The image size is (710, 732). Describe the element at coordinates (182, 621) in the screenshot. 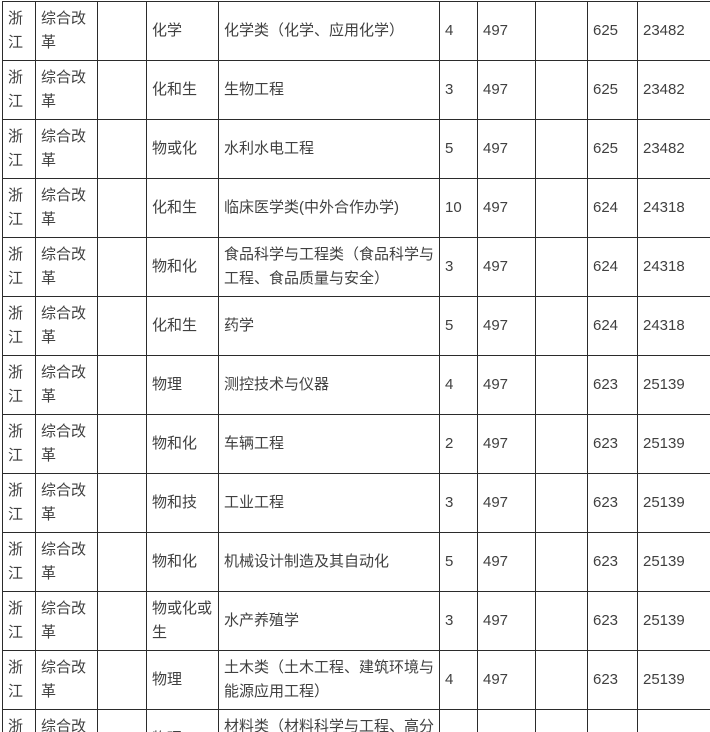

I see `cell-subject-requirement: 物或化或生` at that location.